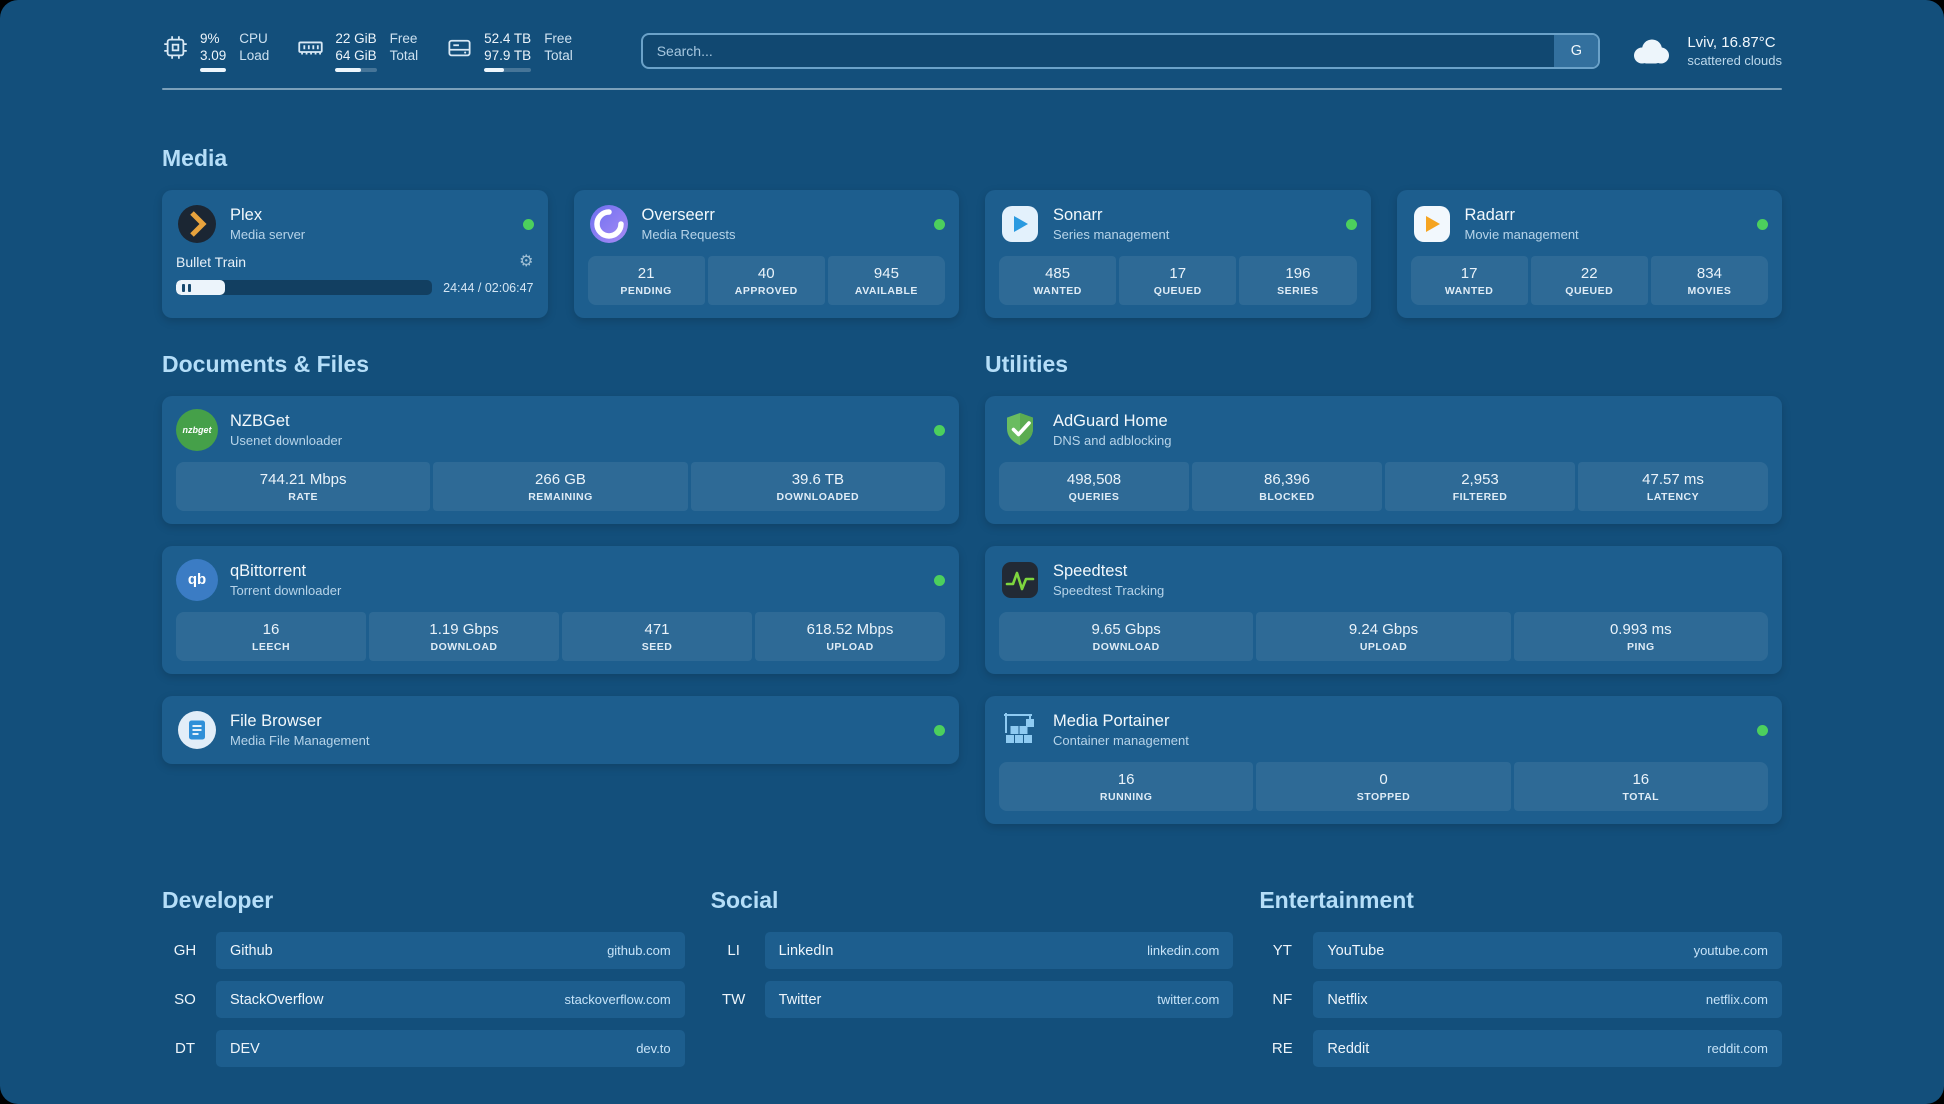  What do you see at coordinates (999, 950) in the screenshot?
I see `bookmark-link: LinkedIn linkedin.com` at bounding box center [999, 950].